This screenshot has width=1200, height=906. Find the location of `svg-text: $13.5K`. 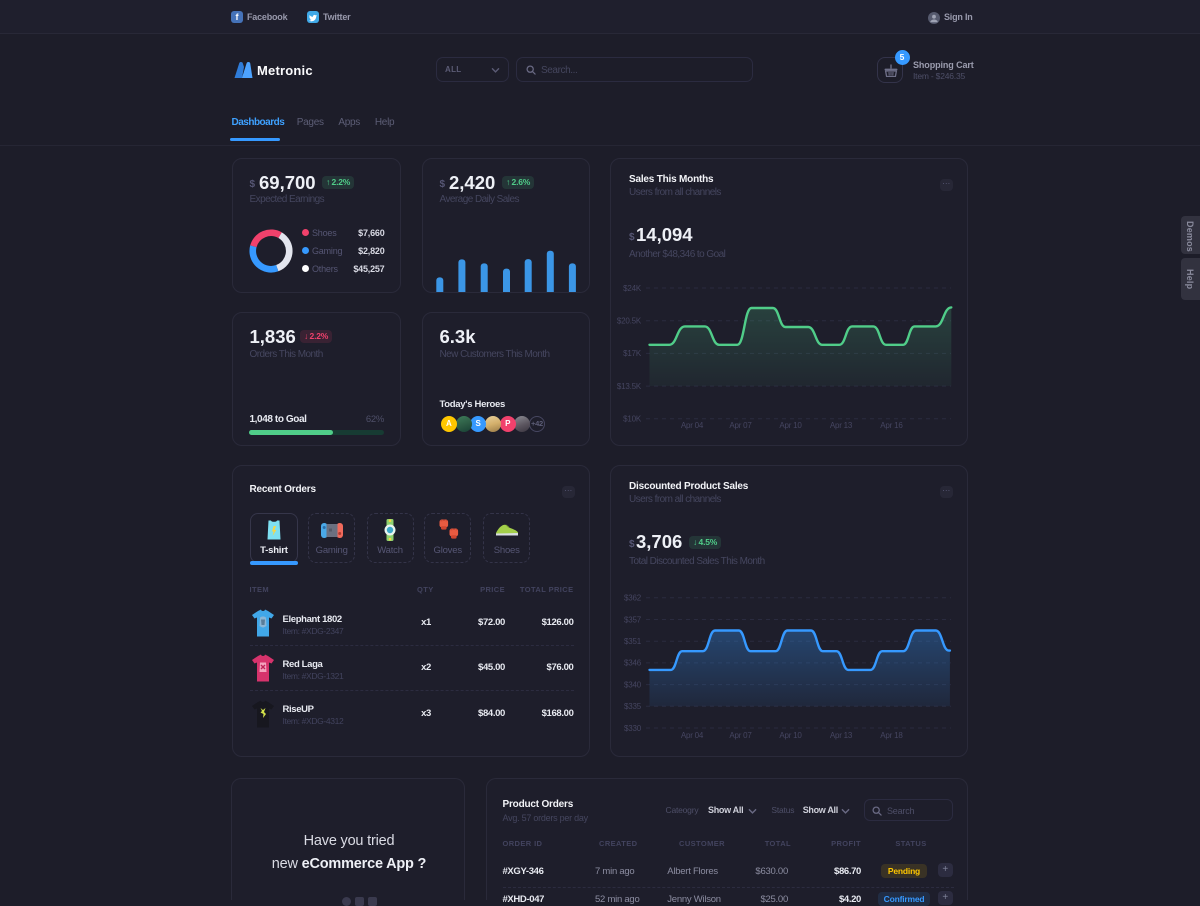

svg-text: $13.5K is located at coordinates (629, 386).